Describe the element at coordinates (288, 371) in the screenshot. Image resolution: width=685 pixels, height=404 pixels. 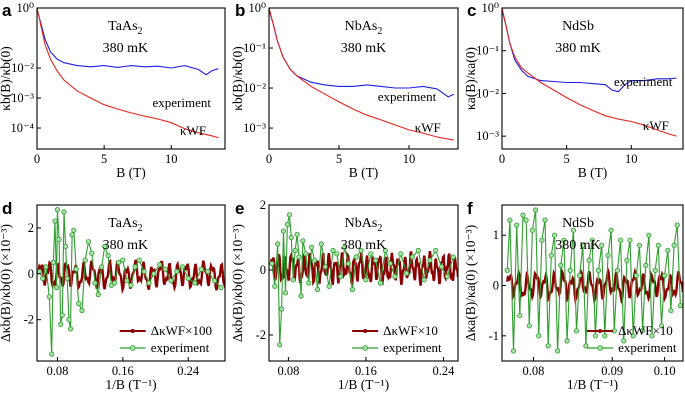
I see `x-tick-label: 0.08` at that location.